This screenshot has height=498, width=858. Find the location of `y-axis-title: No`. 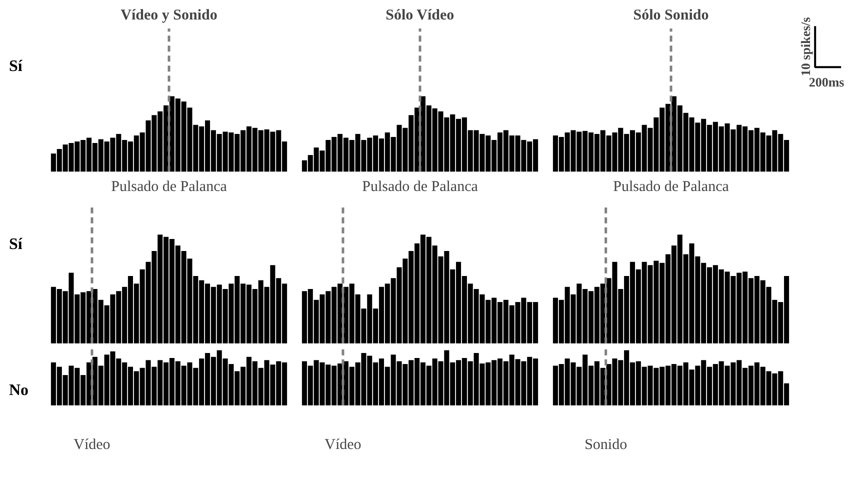

y-axis-title: No is located at coordinates (19, 391).